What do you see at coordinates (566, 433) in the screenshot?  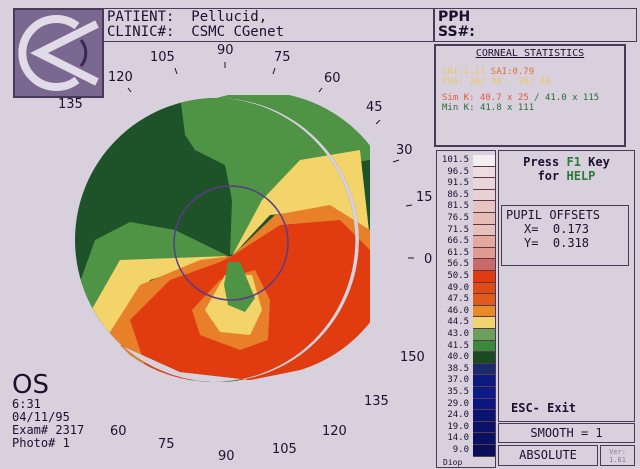 I see `smooth-button: SMOOTH = 1` at bounding box center [566, 433].